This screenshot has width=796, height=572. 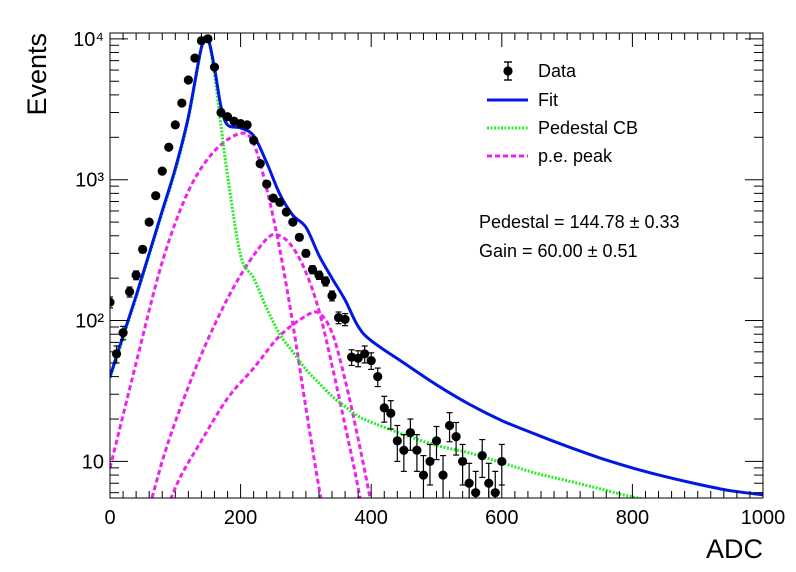 I want to click on y-tick-label: 10², so click(x=89, y=322).